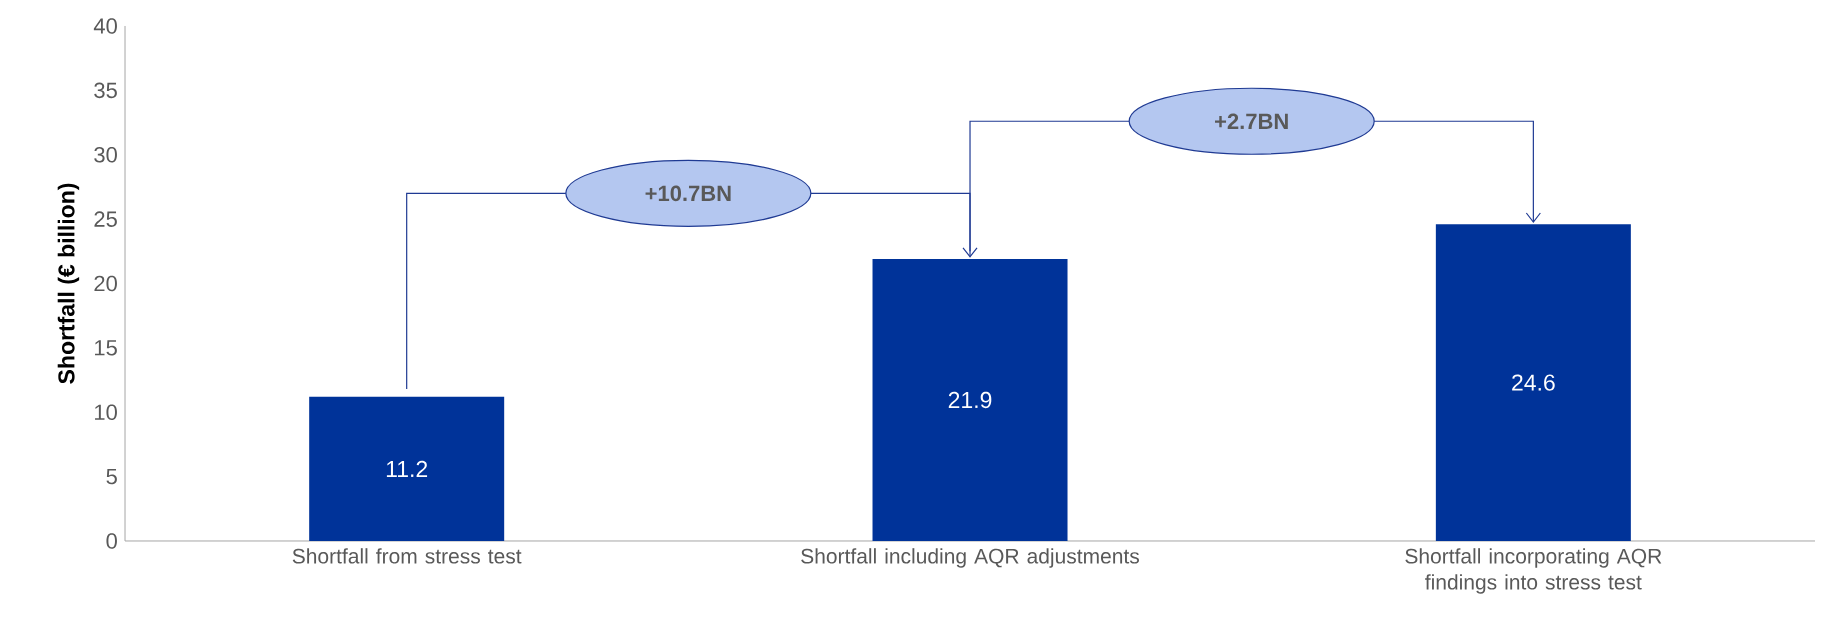 This screenshot has height=630, width=1832. What do you see at coordinates (105, 219) in the screenshot?
I see `y-tick-label: 25` at bounding box center [105, 219].